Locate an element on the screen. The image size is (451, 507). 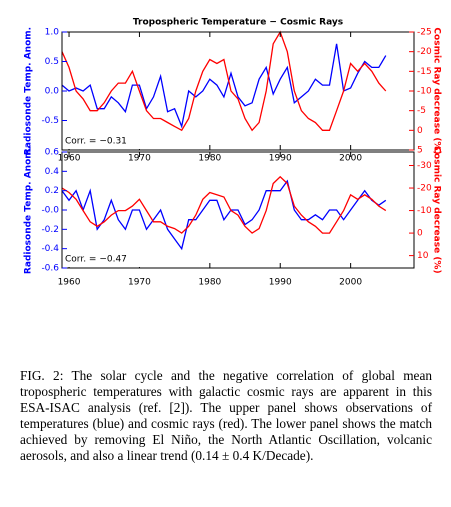
y-tick-label: -0.5 is located at coordinates (50, 121).